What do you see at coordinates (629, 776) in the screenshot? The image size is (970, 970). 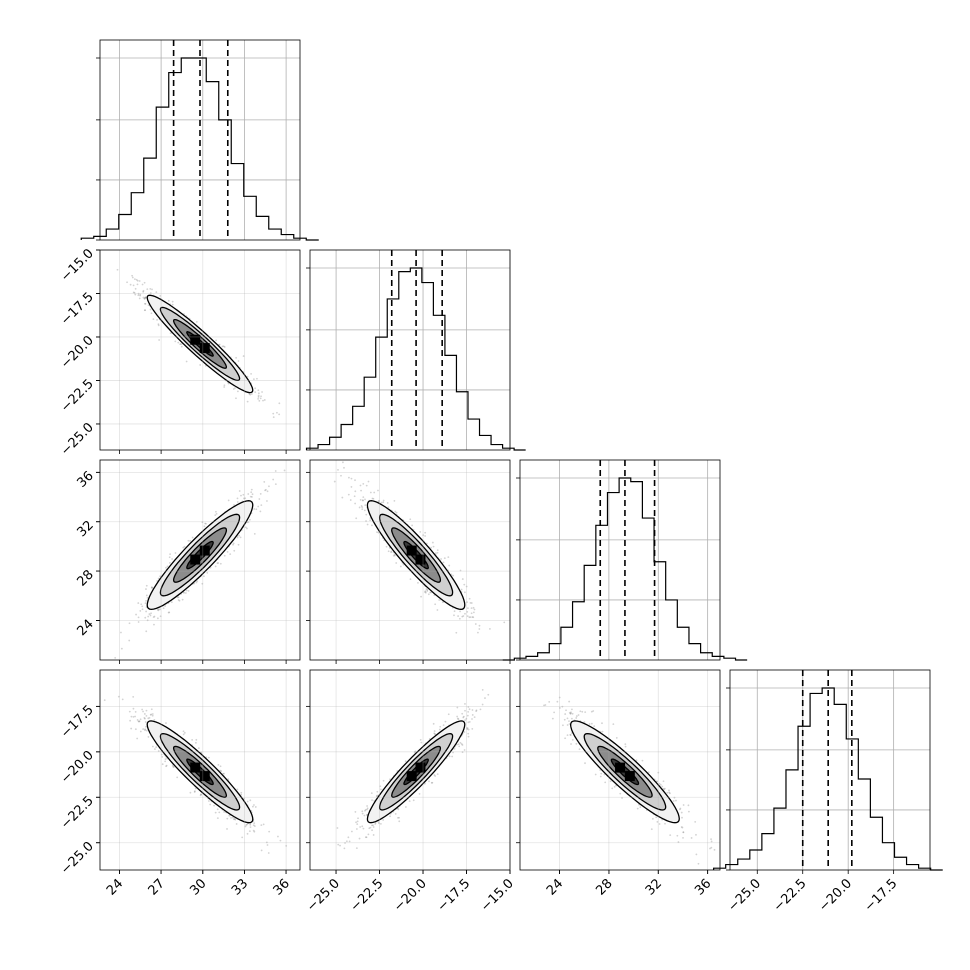 I see `density-peak-cell` at bounding box center [629, 776].